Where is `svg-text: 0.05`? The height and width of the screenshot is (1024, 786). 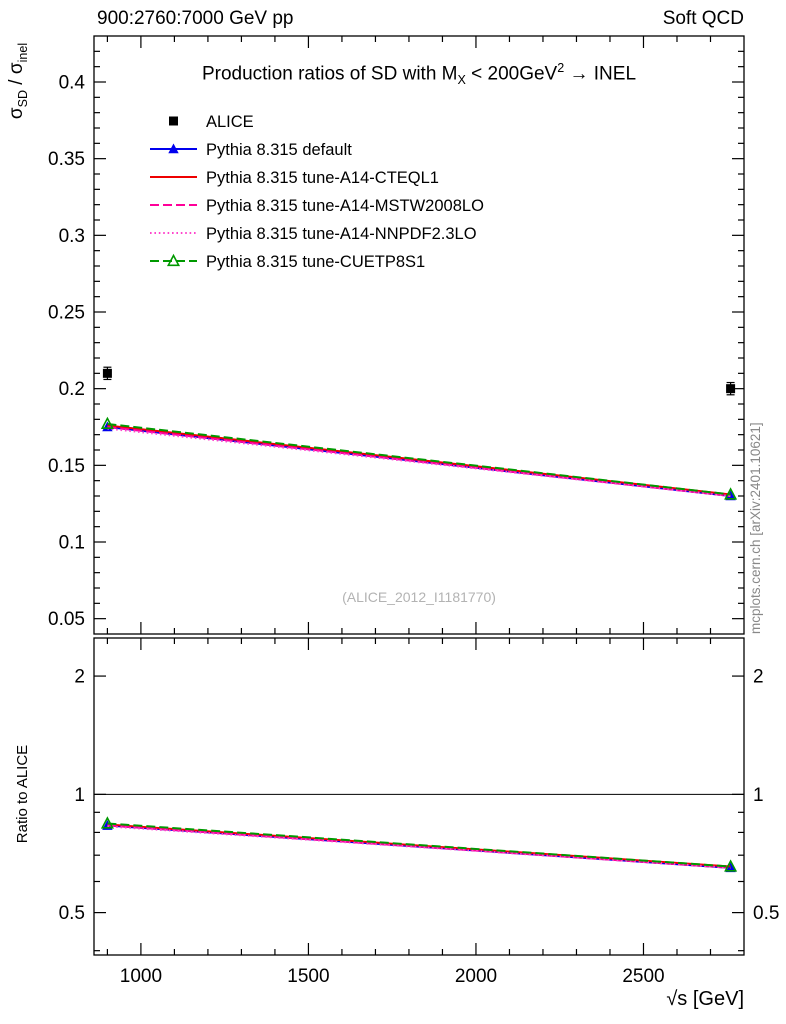 svg-text: 0.05 is located at coordinates (66, 619).